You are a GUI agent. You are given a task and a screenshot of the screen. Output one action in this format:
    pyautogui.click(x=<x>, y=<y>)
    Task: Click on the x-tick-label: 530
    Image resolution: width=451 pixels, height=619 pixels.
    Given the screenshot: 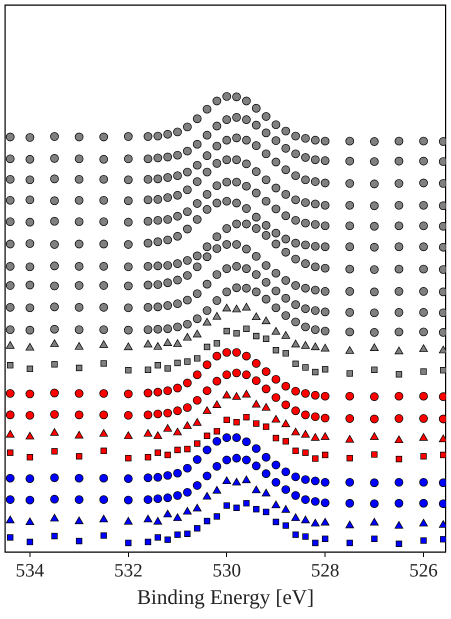 What is the action you would take?
    pyautogui.click(x=226, y=571)
    